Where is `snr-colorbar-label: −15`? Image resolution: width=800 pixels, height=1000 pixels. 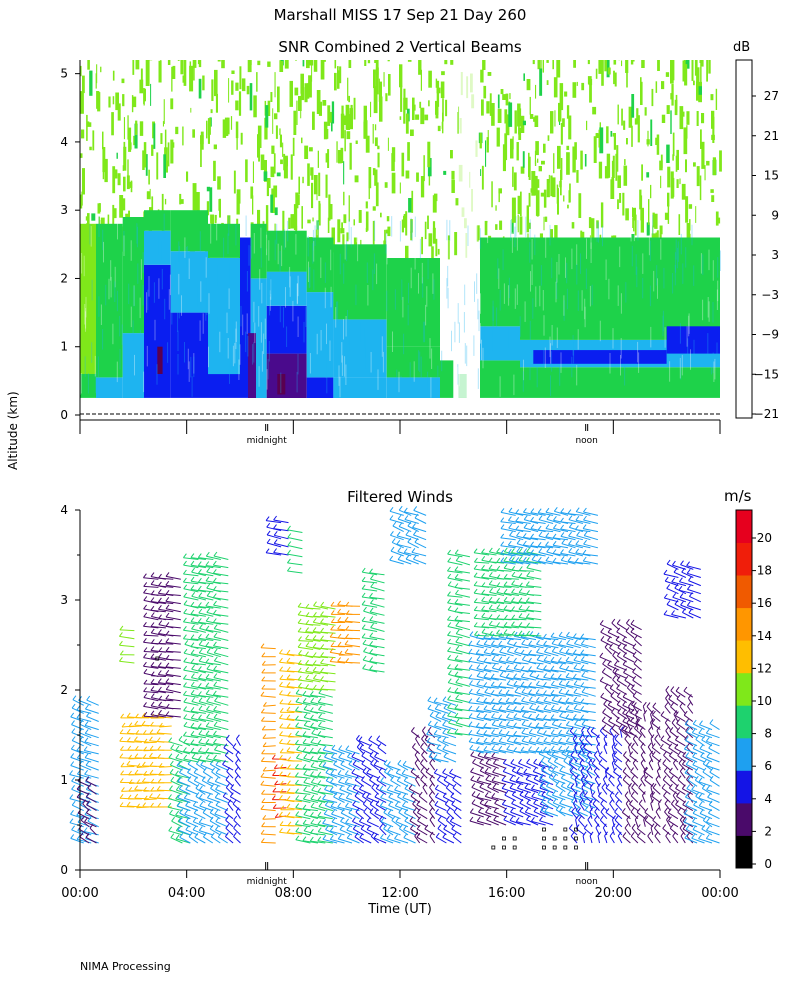
snr-colorbar-label: −15 is located at coordinates (766, 374).